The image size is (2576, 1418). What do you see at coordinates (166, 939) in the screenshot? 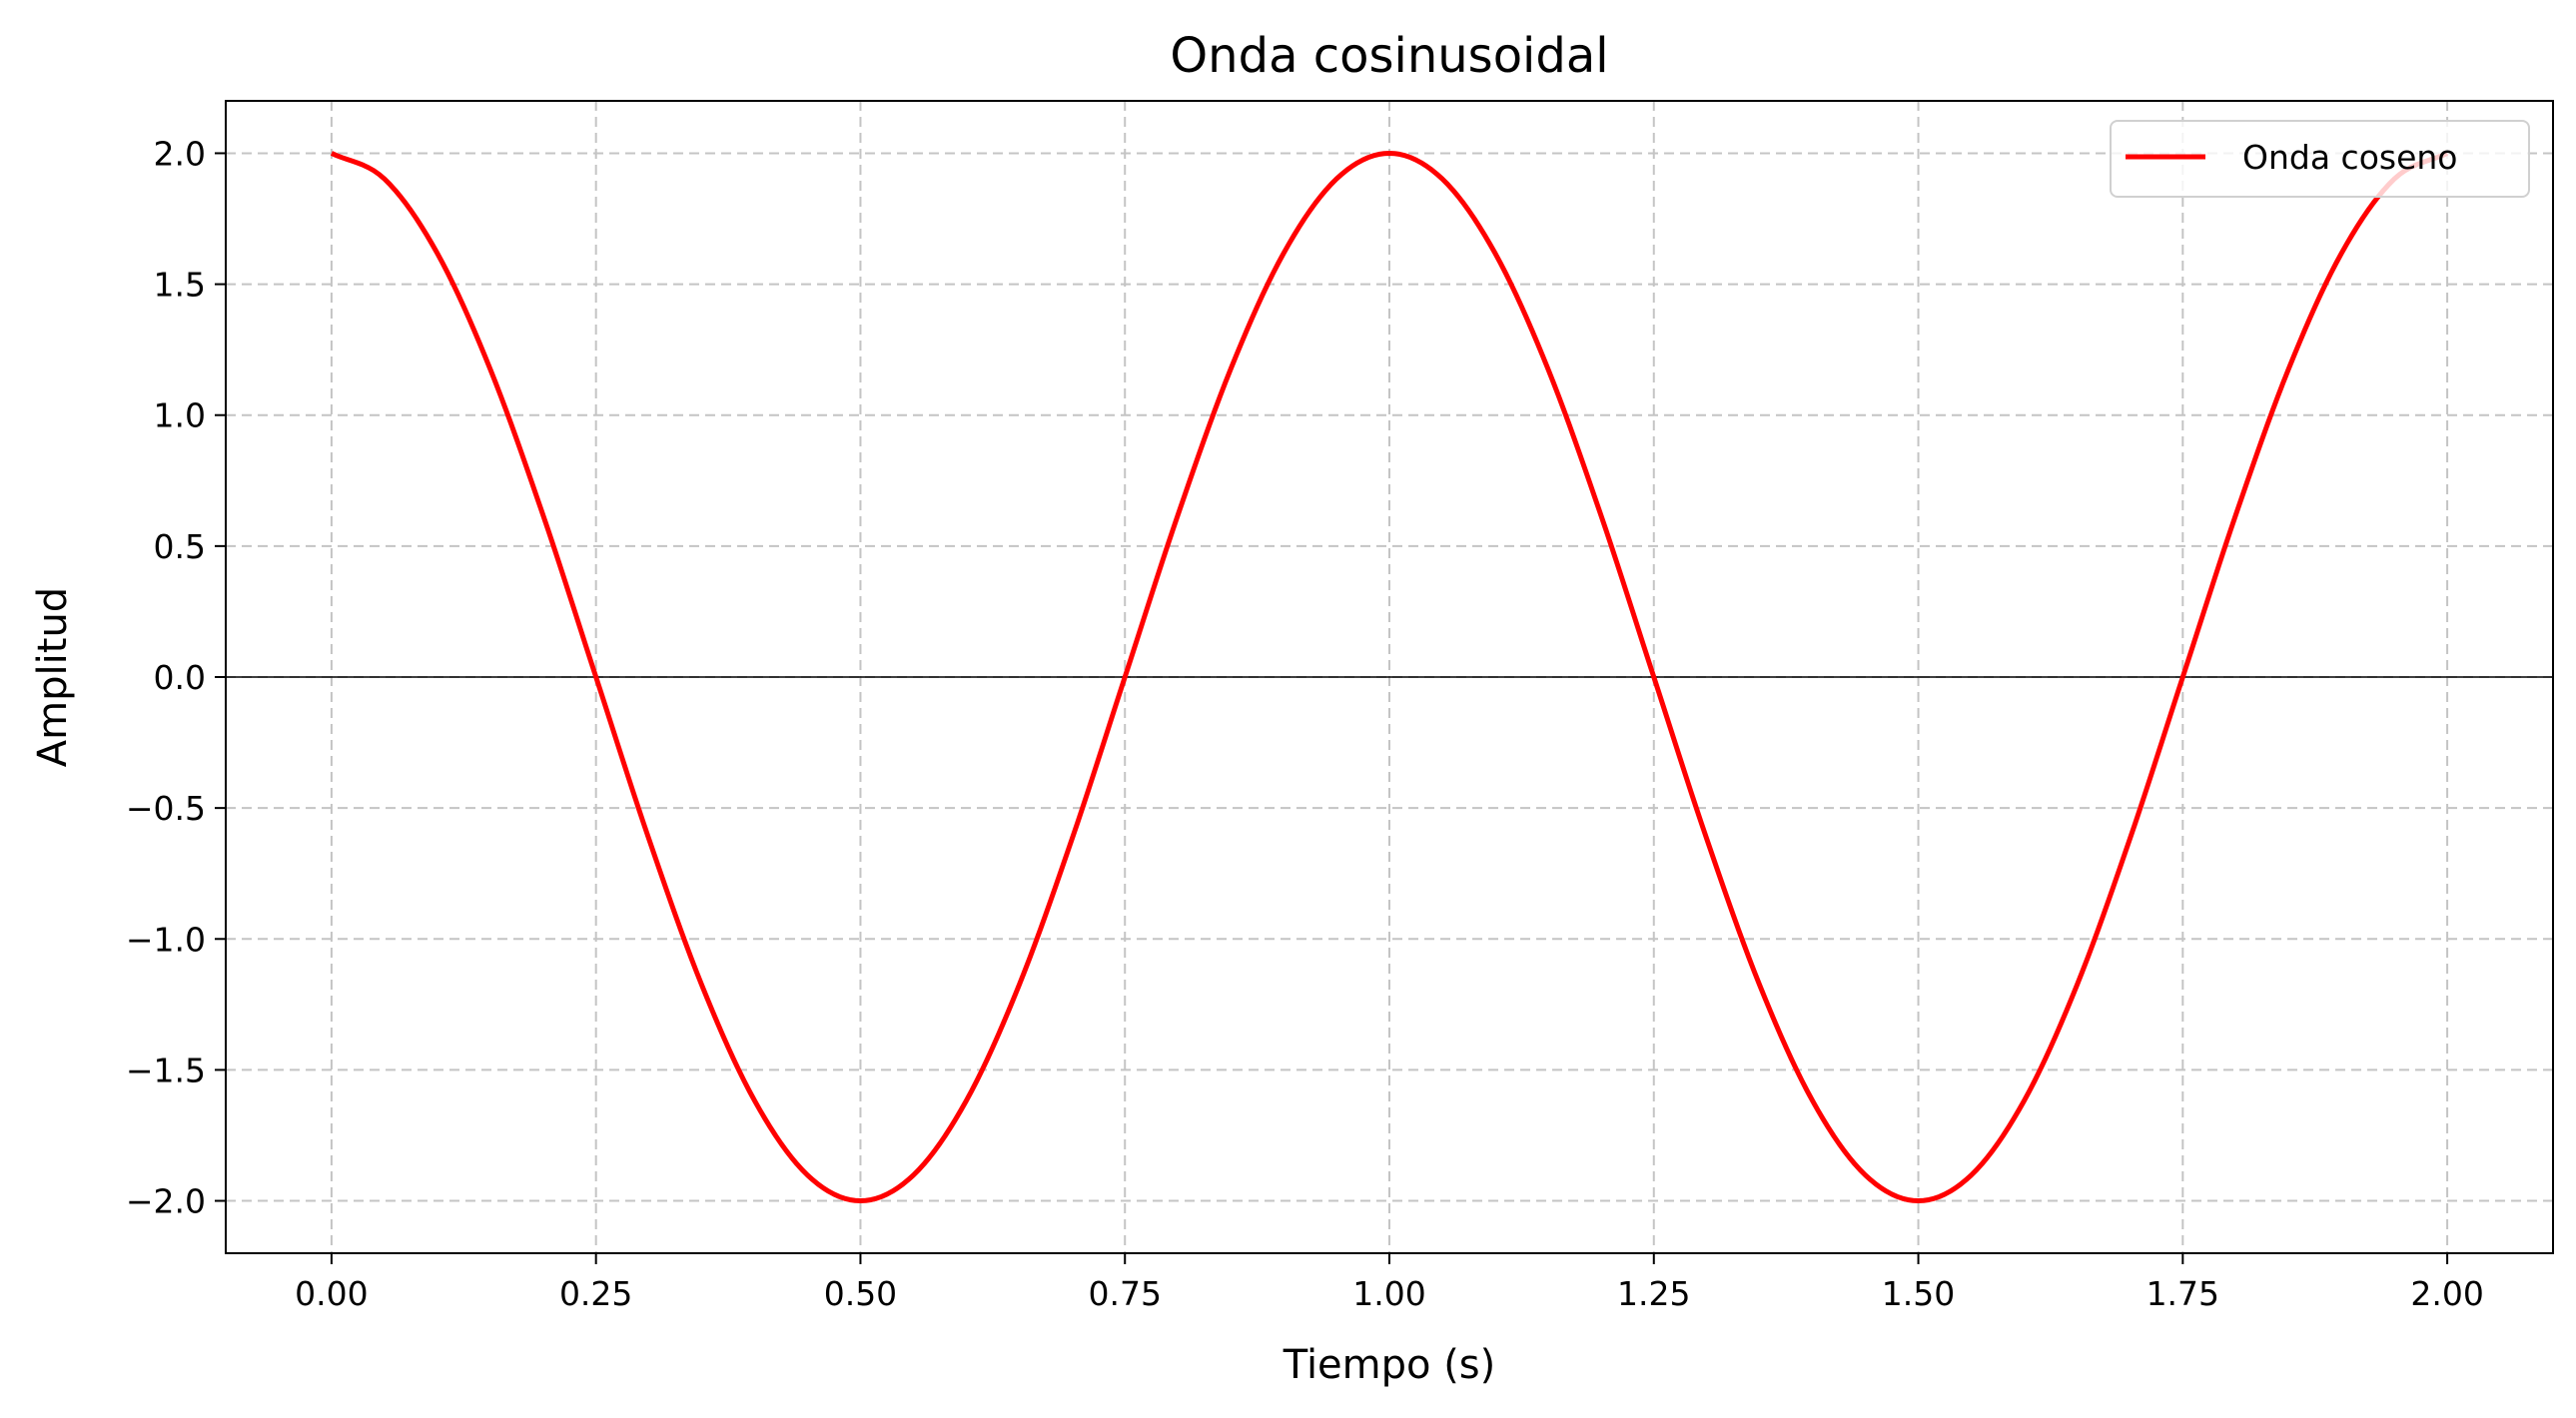
I see `y-tick-label: −1.0` at bounding box center [166, 939].